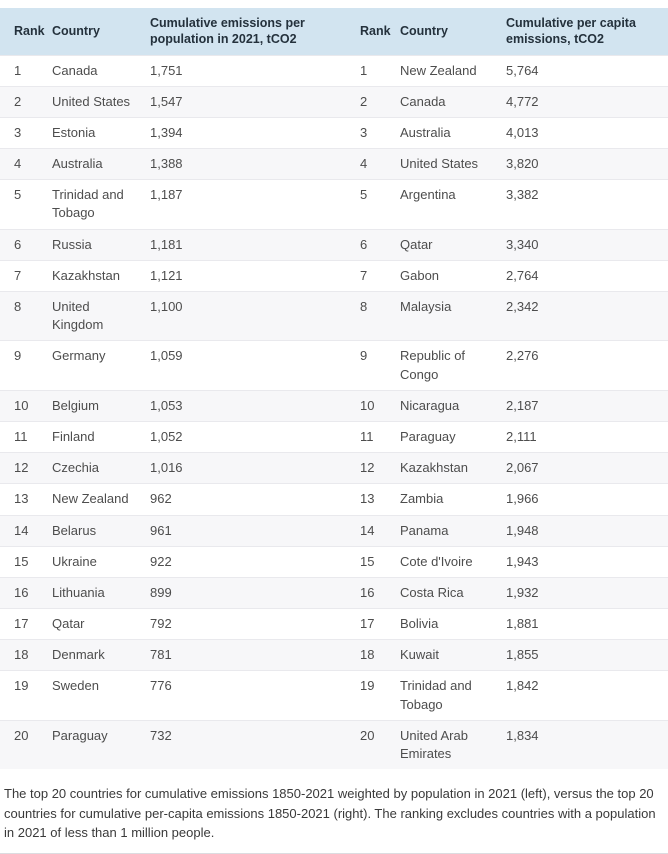  Describe the element at coordinates (453, 204) in the screenshot. I see `right-country-cell: Argentina` at that location.